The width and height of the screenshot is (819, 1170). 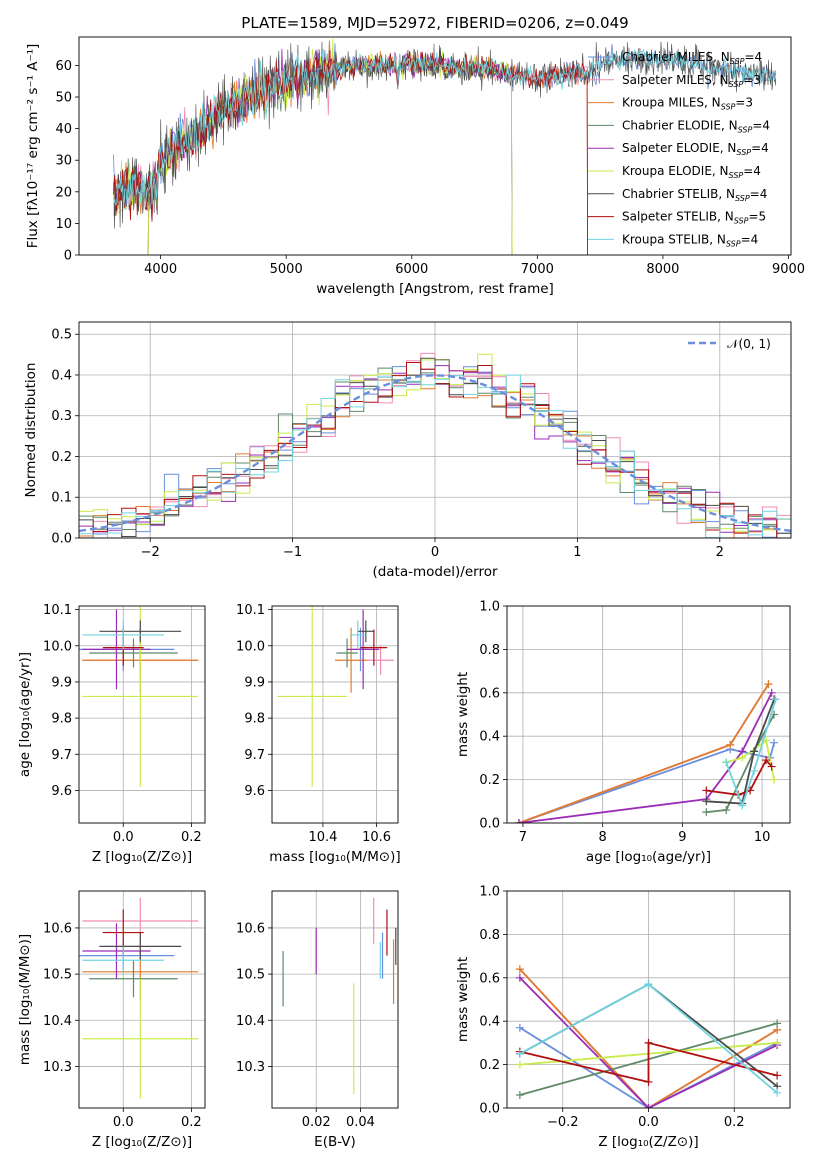 What do you see at coordinates (61, 335) in the screenshot?
I see `residuals-ytick-label: 0.5` at bounding box center [61, 335].